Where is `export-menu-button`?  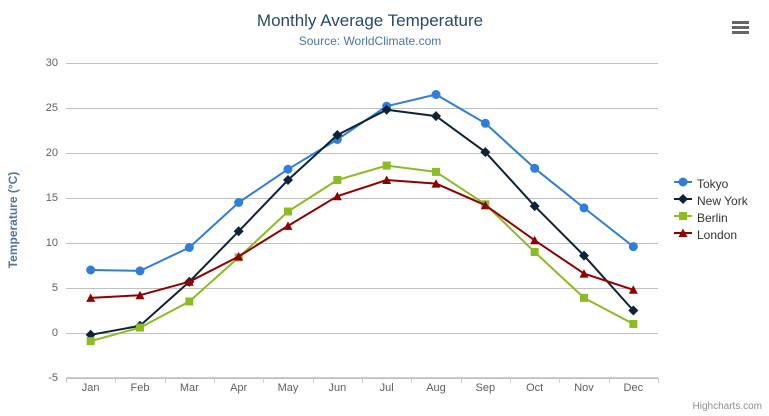
export-menu-button is located at coordinates (741, 28).